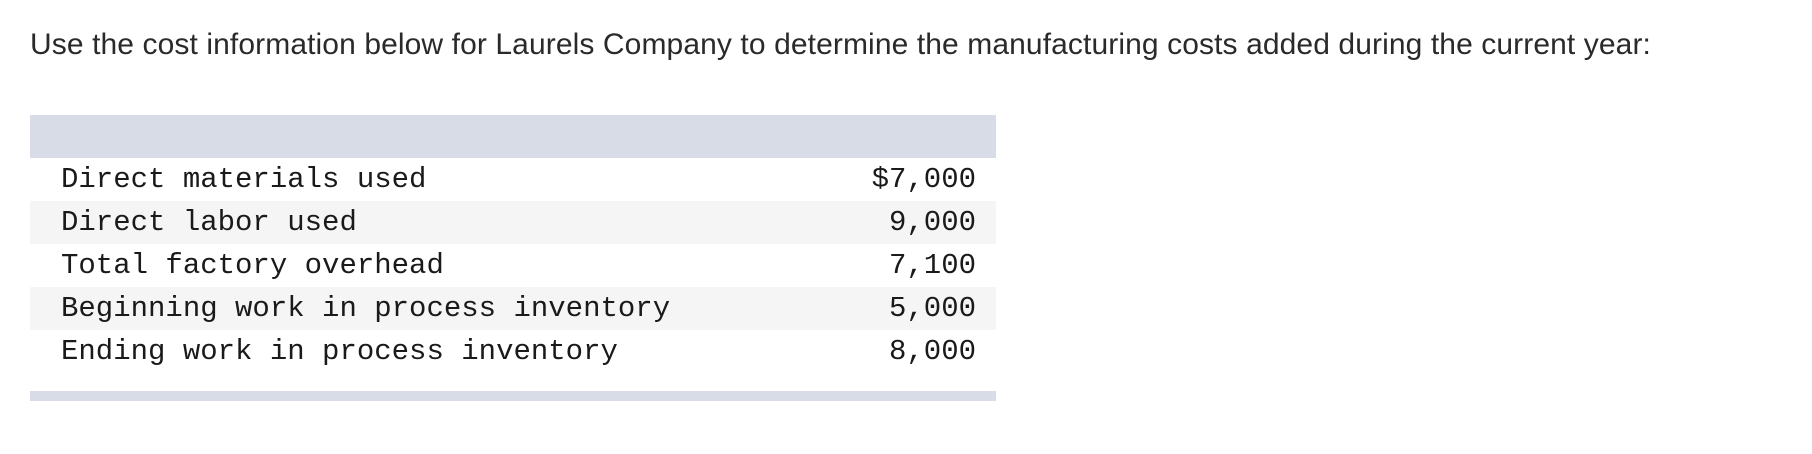 The height and width of the screenshot is (454, 1812). Describe the element at coordinates (513, 382) in the screenshot. I see `table-spacer` at that location.